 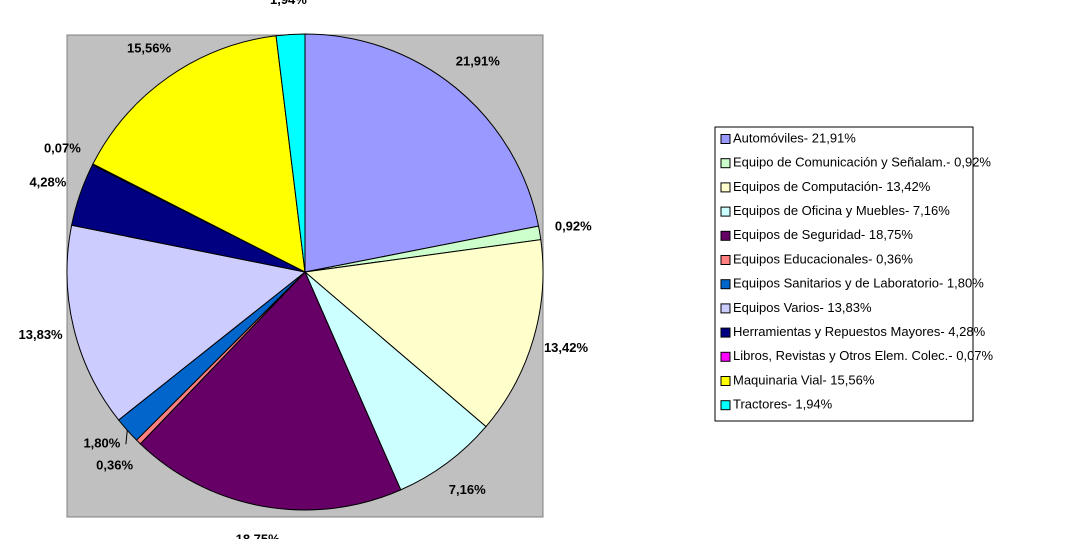 What do you see at coordinates (802, 307) in the screenshot?
I see `legend-label: Equipos Varios- 13,83%` at bounding box center [802, 307].